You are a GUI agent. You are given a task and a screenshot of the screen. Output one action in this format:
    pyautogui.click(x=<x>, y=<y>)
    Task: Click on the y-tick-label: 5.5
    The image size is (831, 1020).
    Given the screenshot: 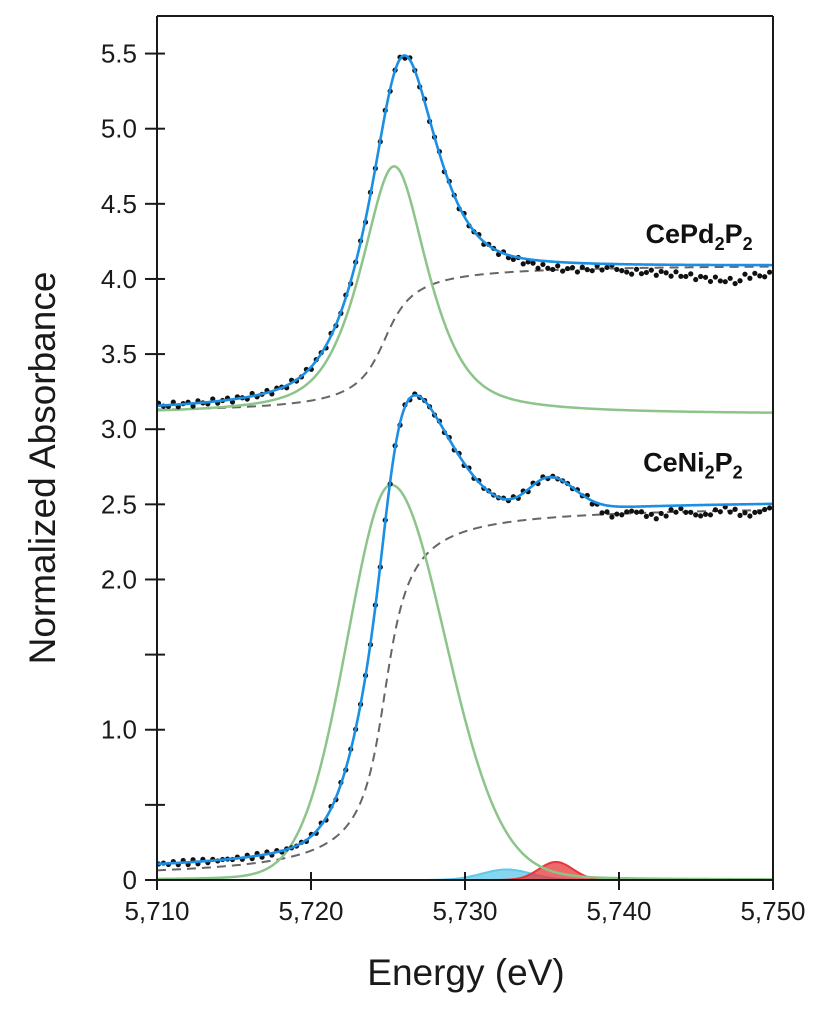 What is the action you would take?
    pyautogui.click(x=119, y=54)
    